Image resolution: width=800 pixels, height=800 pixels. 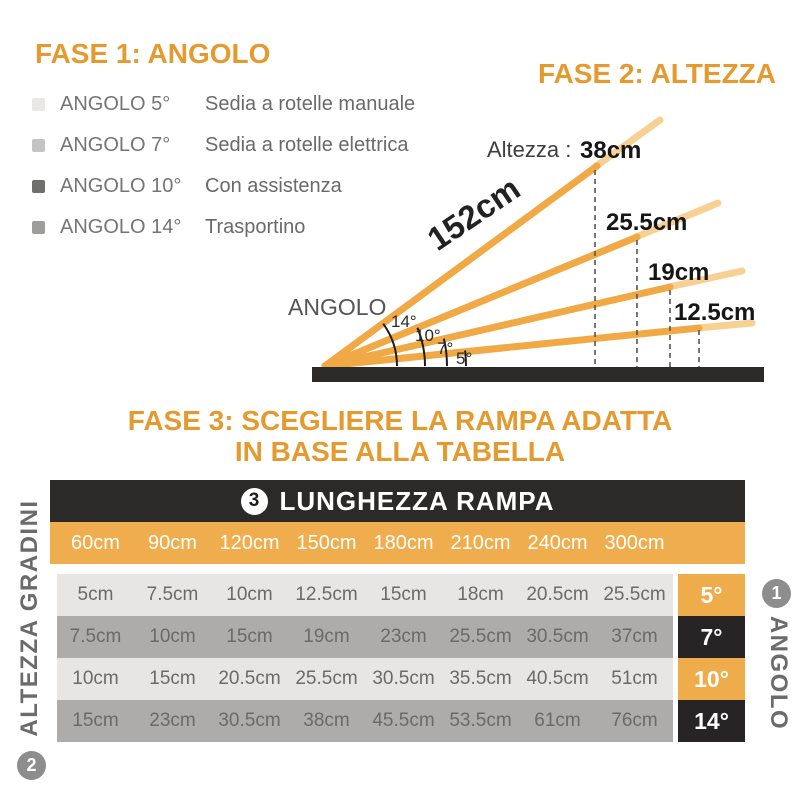 I want to click on legend-item-7deg: ANGOLO 7° Sedia a rotelle elettrica, so click(x=223, y=145).